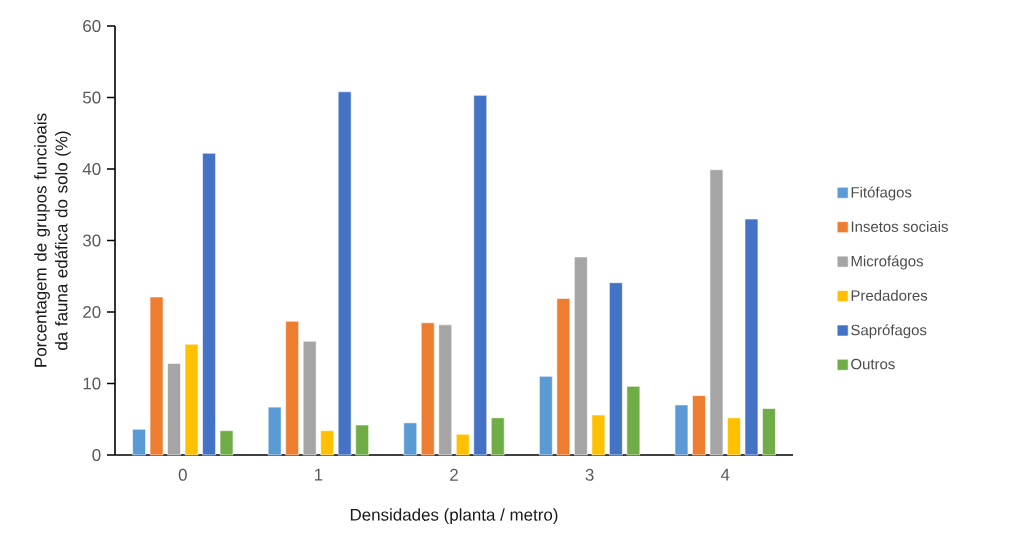 Image resolution: width=1021 pixels, height=538 pixels. Describe the element at coordinates (182, 474) in the screenshot. I see `x-tick-label: 0` at that location.